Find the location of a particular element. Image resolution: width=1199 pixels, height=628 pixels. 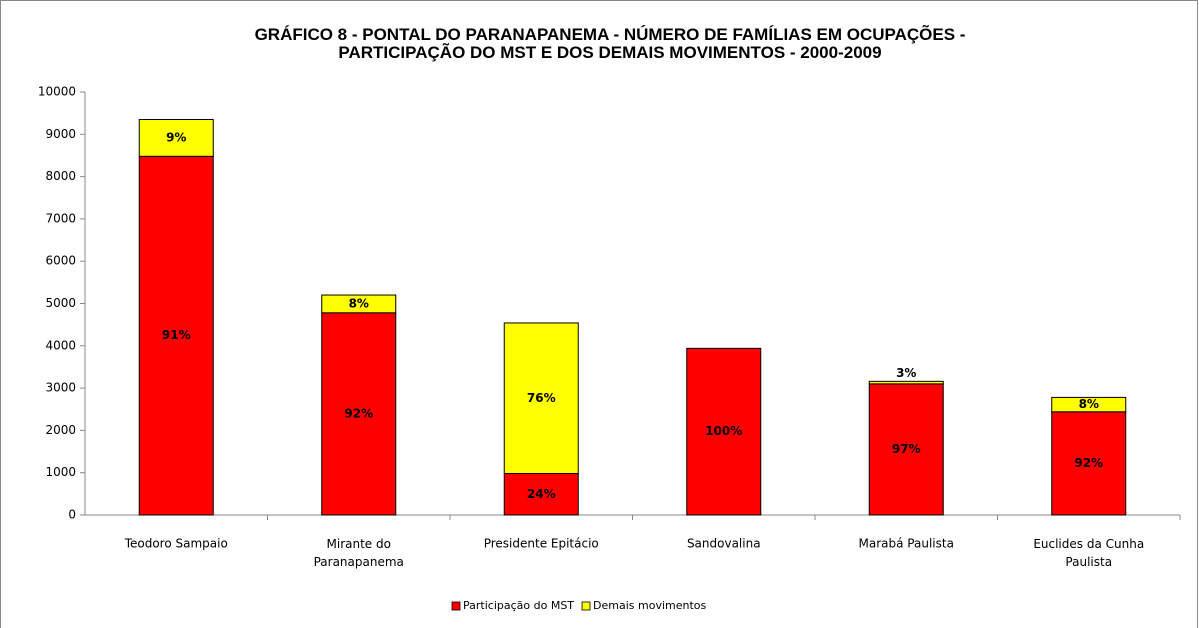

data-label: 24% is located at coordinates (541, 494).